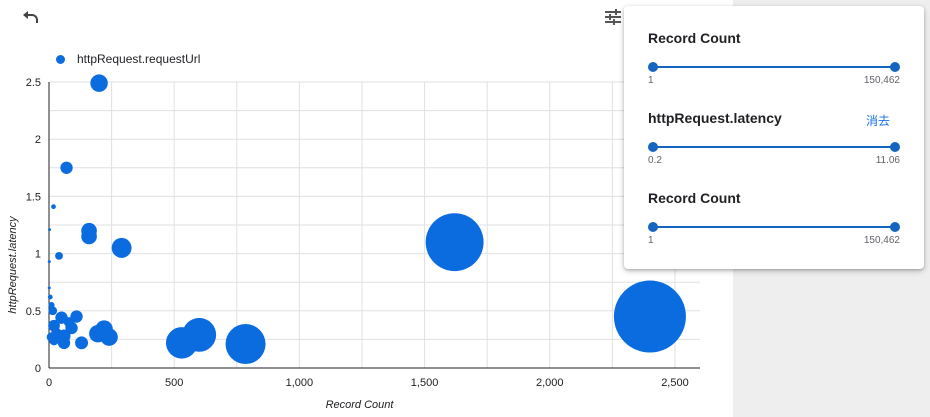 Image resolution: width=930 pixels, height=417 pixels. I want to click on filter-button, so click(613, 17).